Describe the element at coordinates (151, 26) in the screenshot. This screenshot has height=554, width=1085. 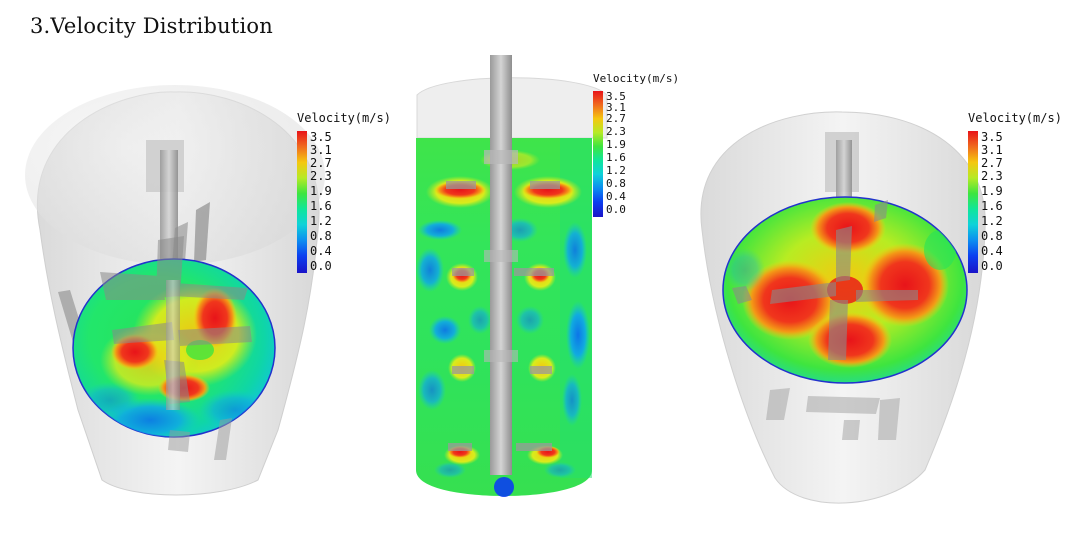
I see `section-title: 3.Velocity Distribution` at that location.